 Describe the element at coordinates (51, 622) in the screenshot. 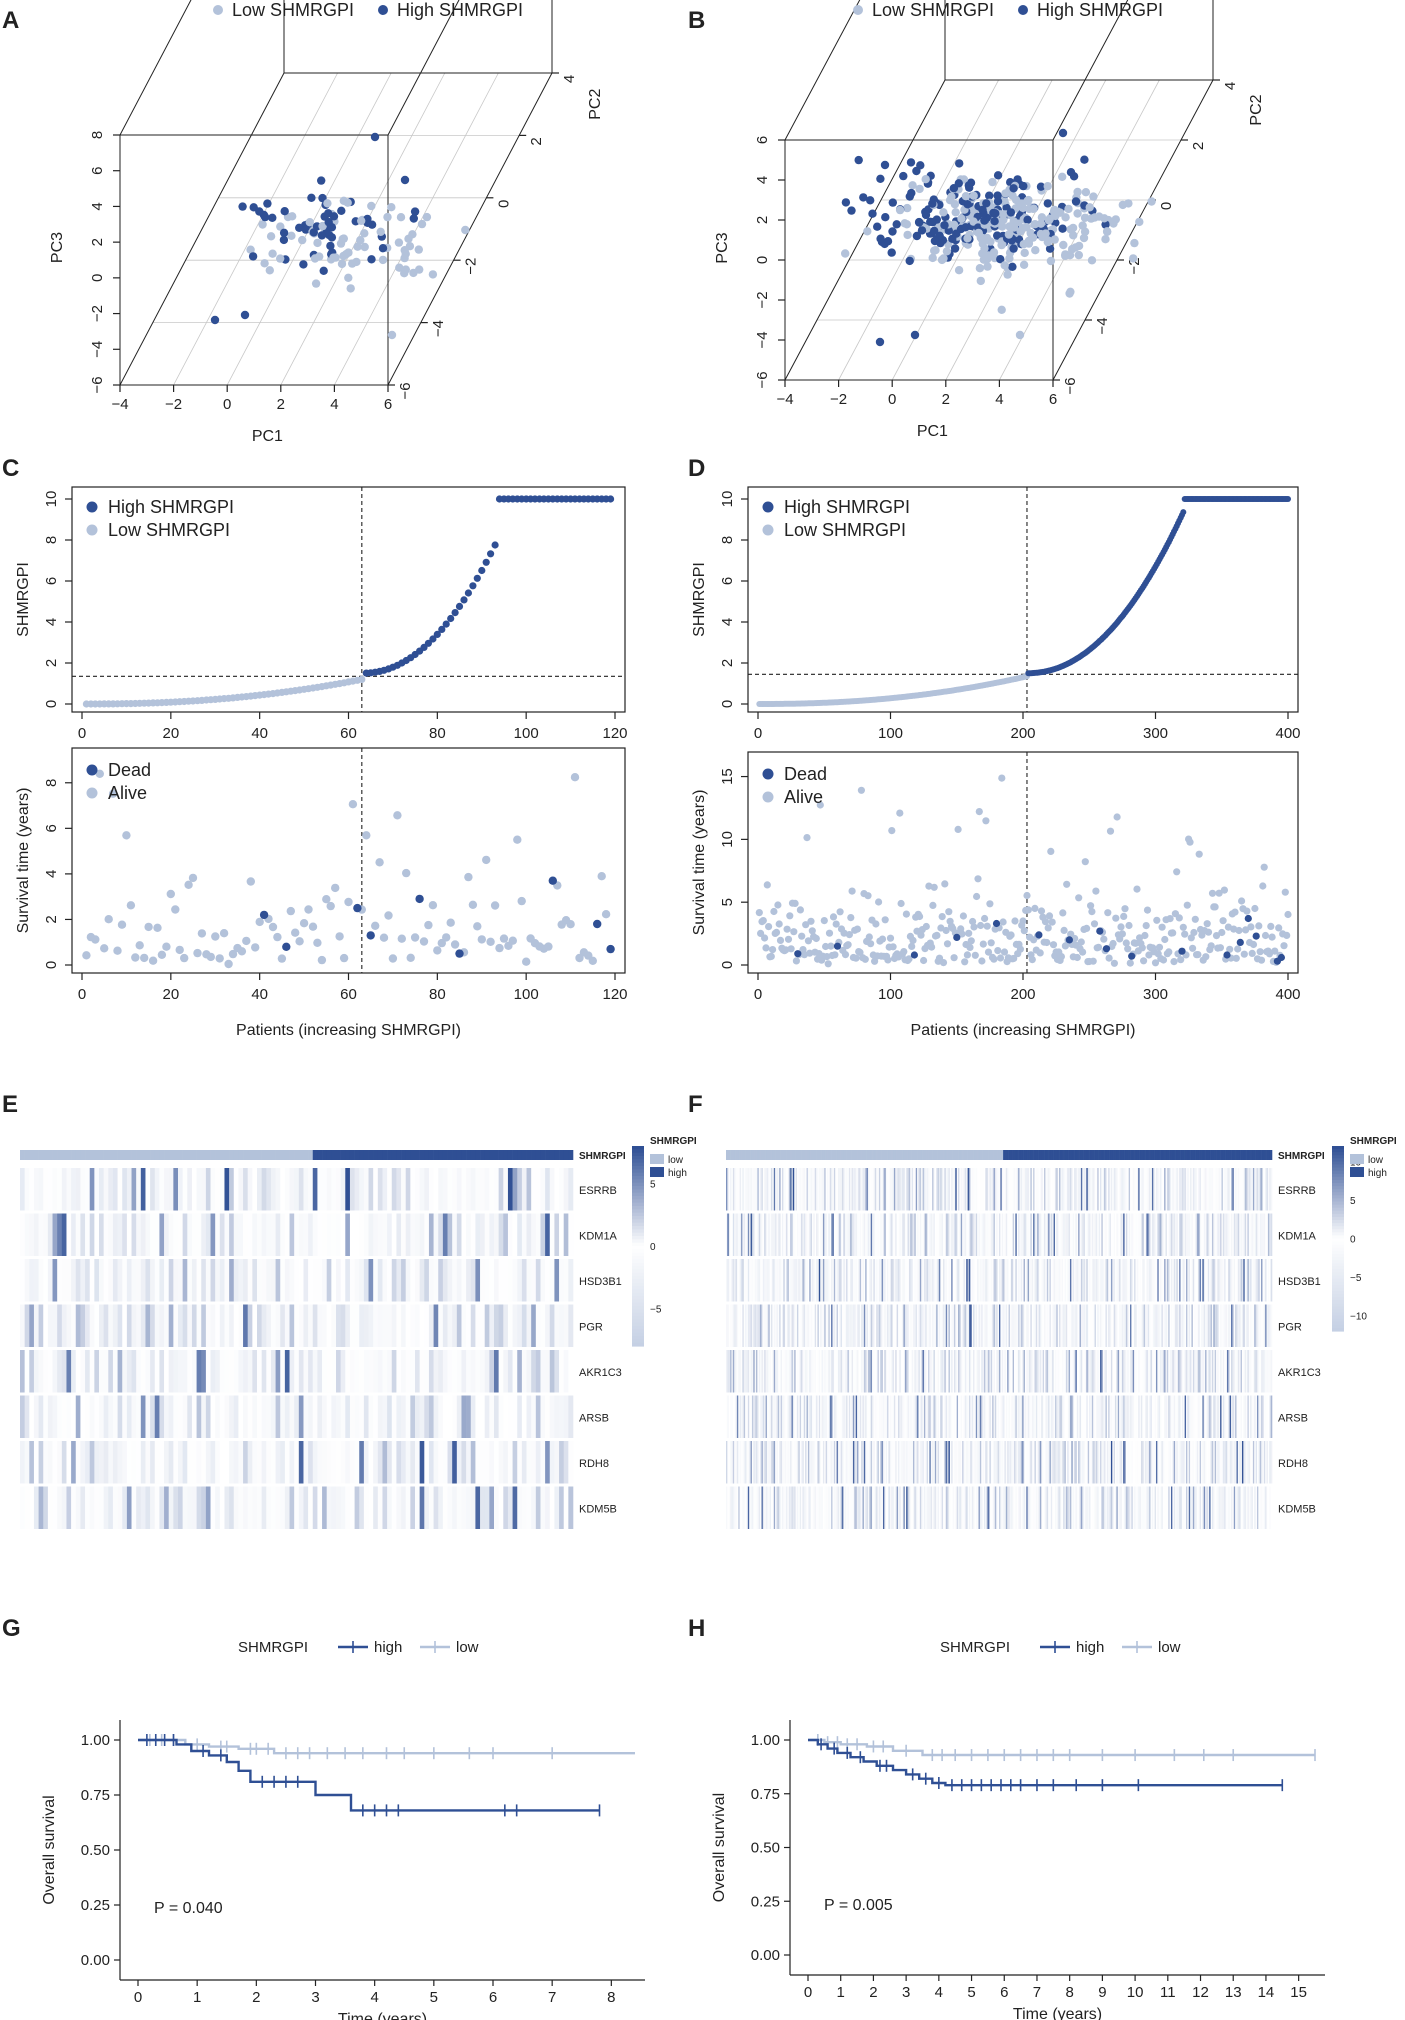

I see `y-tick-label: 4` at that location.